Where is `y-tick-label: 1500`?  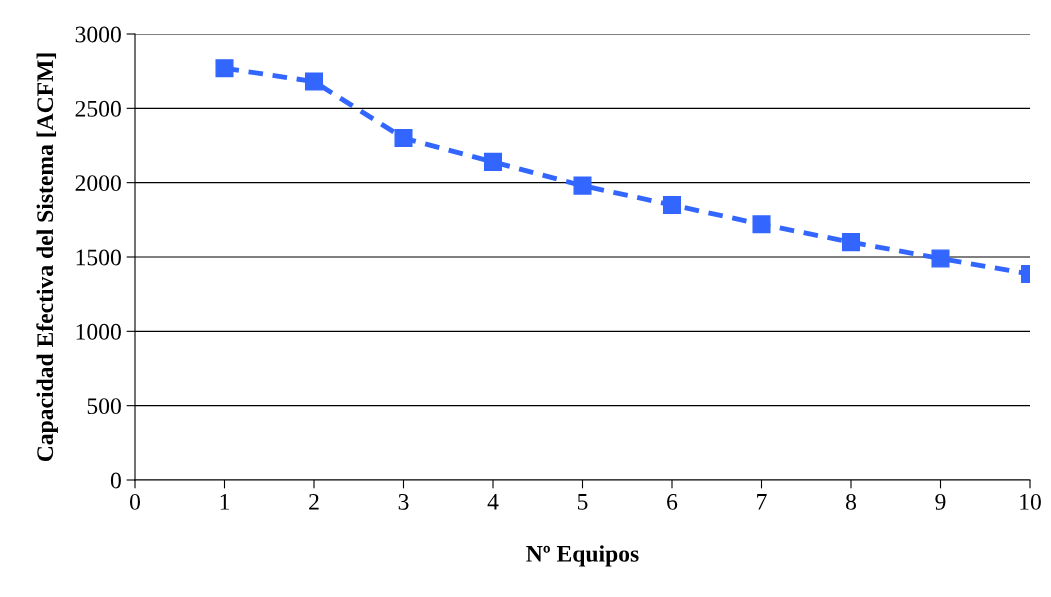
y-tick-label: 1500 is located at coordinates (98, 257).